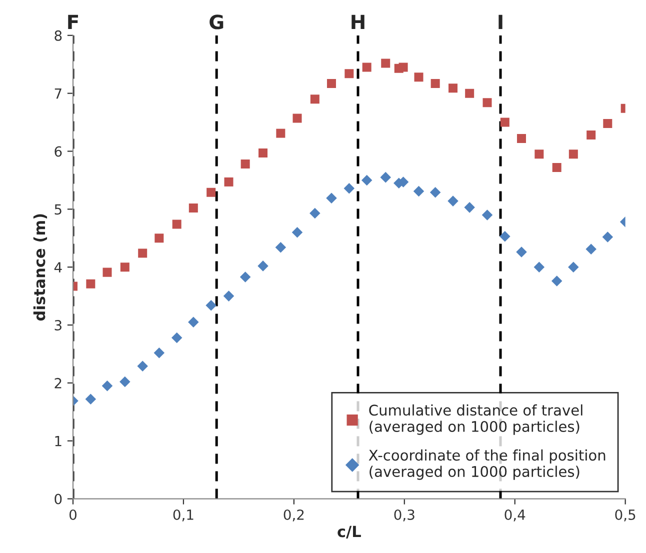 The width and height of the screenshot is (646, 553). What do you see at coordinates (358, 22) in the screenshot?
I see `ref-line-label: H` at bounding box center [358, 22].